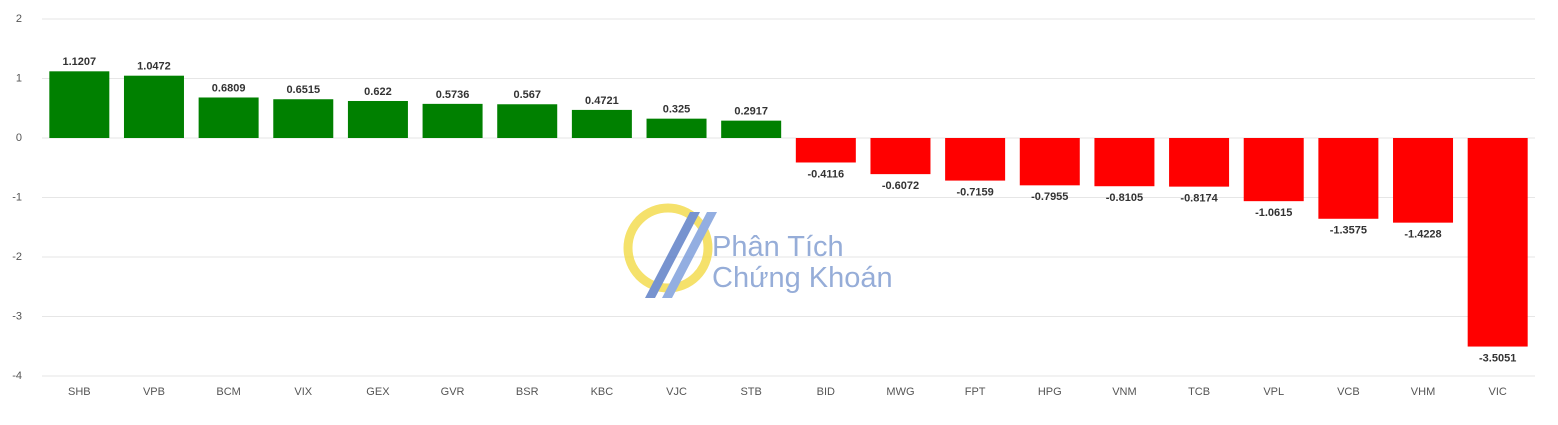  Describe the element at coordinates (453, 95) in the screenshot. I see `value-label: 0.5736` at that location.